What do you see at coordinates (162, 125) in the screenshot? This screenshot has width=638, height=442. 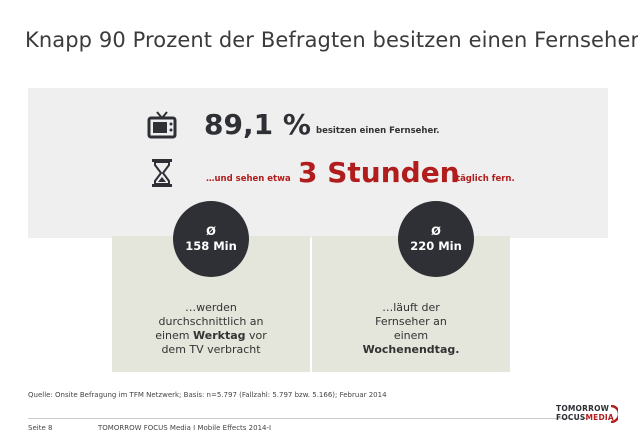 I see `tv-icon` at bounding box center [162, 125].